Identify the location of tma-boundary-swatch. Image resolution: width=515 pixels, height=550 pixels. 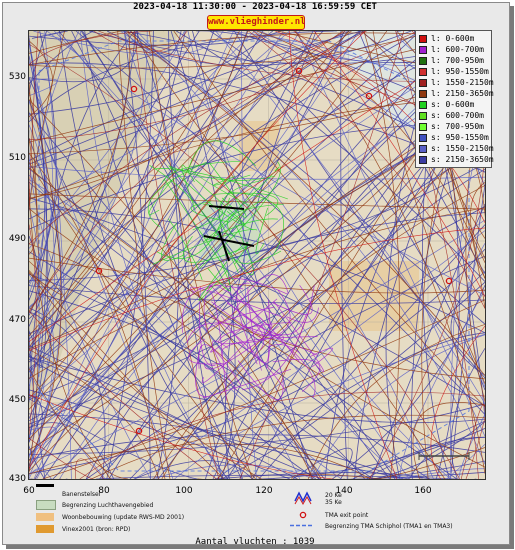
(301, 525).